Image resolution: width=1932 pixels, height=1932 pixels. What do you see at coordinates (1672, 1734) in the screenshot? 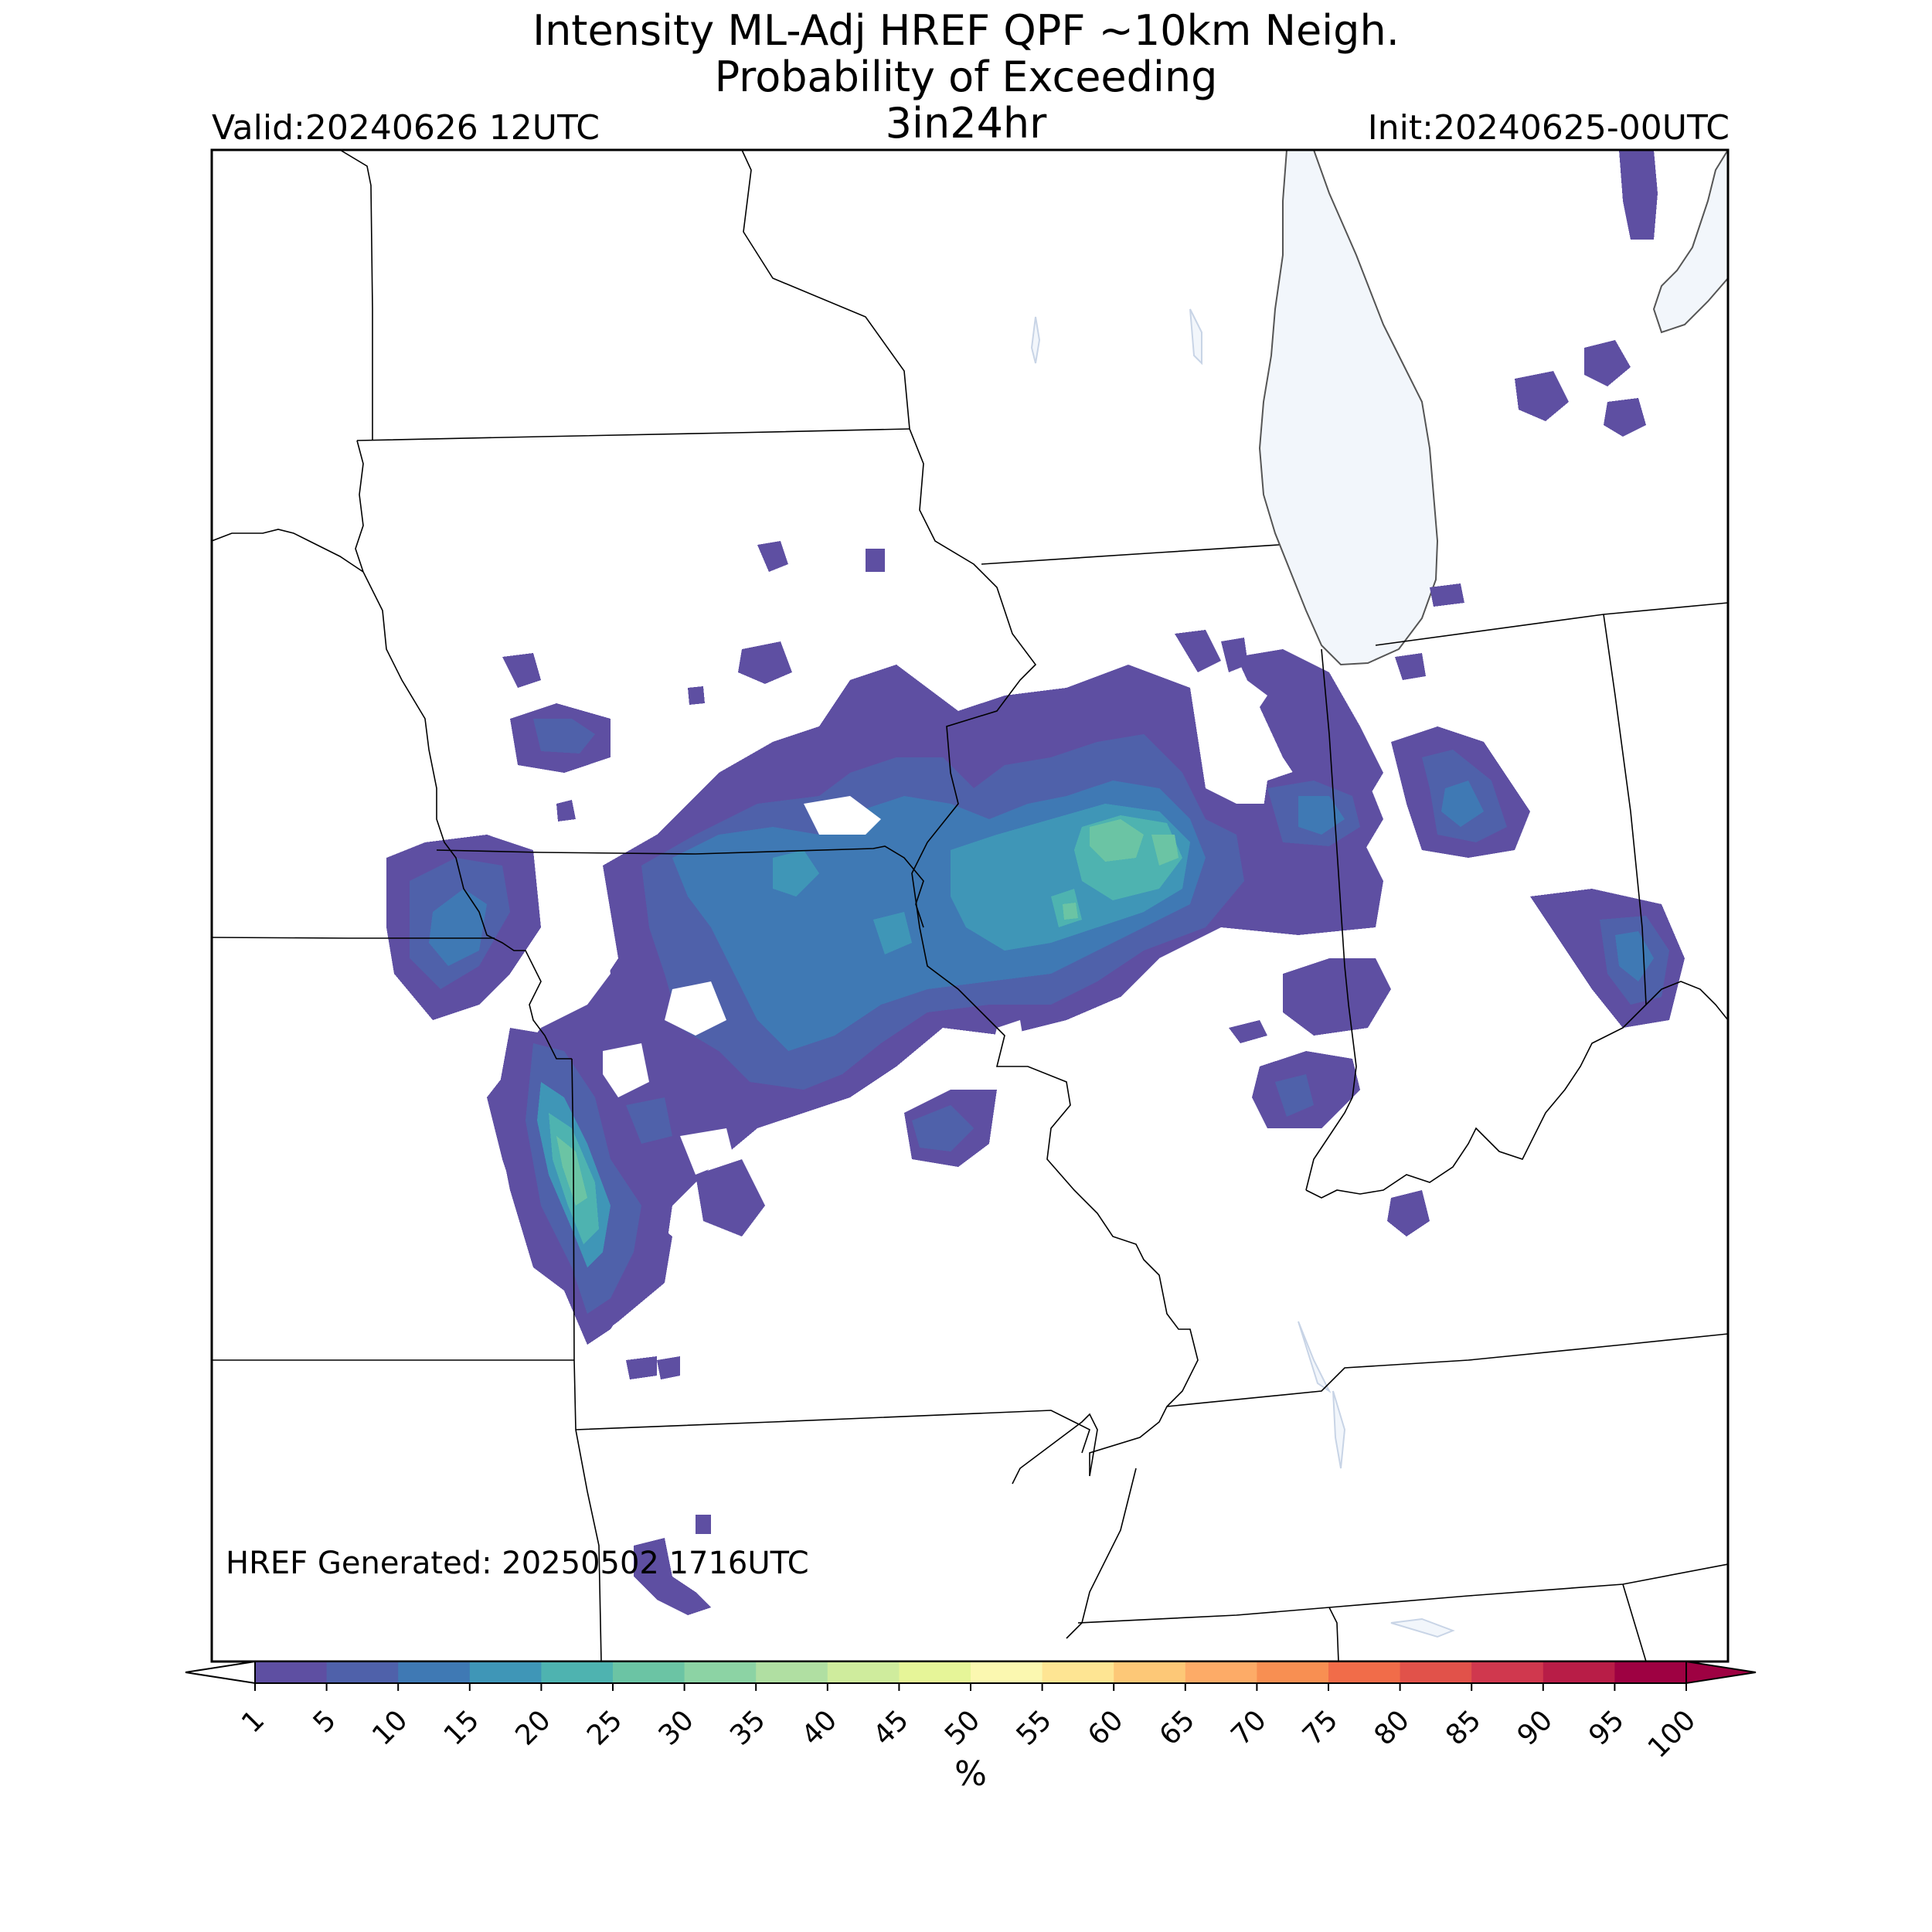
I see `colorbar-tick-label: 100` at bounding box center [1672, 1734].